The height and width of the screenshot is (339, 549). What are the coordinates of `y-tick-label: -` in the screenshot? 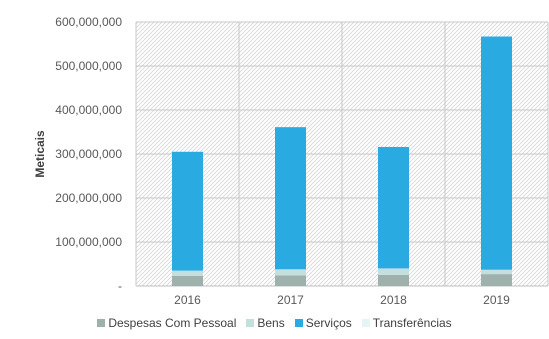 It's located at (120, 286).